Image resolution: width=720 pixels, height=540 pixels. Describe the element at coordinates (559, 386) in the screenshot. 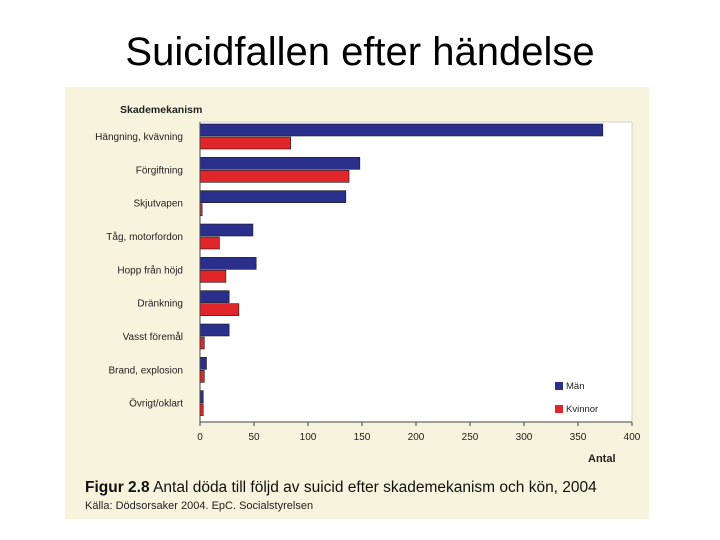

I see `legend-swatch-man` at that location.